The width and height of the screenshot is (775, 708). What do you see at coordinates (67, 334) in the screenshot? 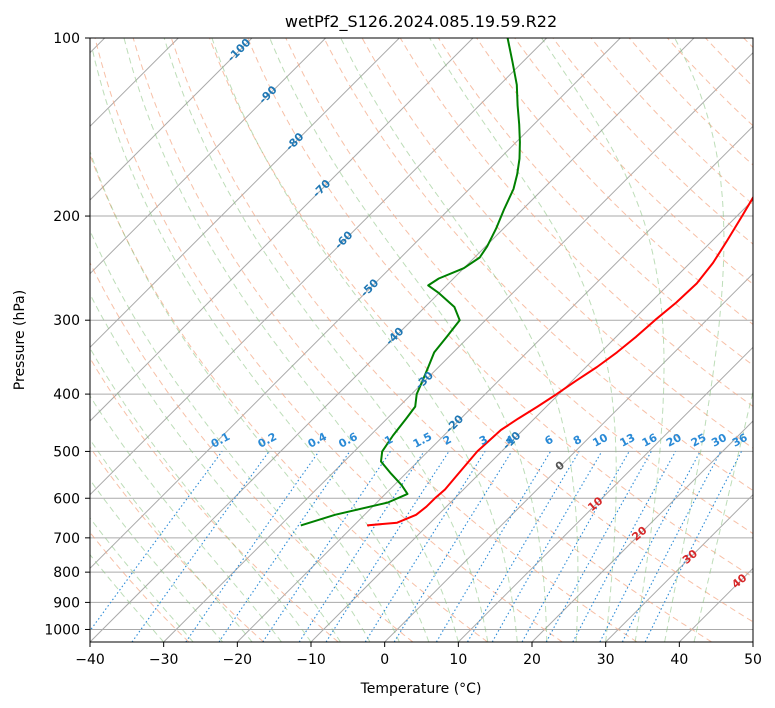
I see `y-axis-ticks: 100 200 300 400 500 600 700 800 900 1000` at bounding box center [67, 334].